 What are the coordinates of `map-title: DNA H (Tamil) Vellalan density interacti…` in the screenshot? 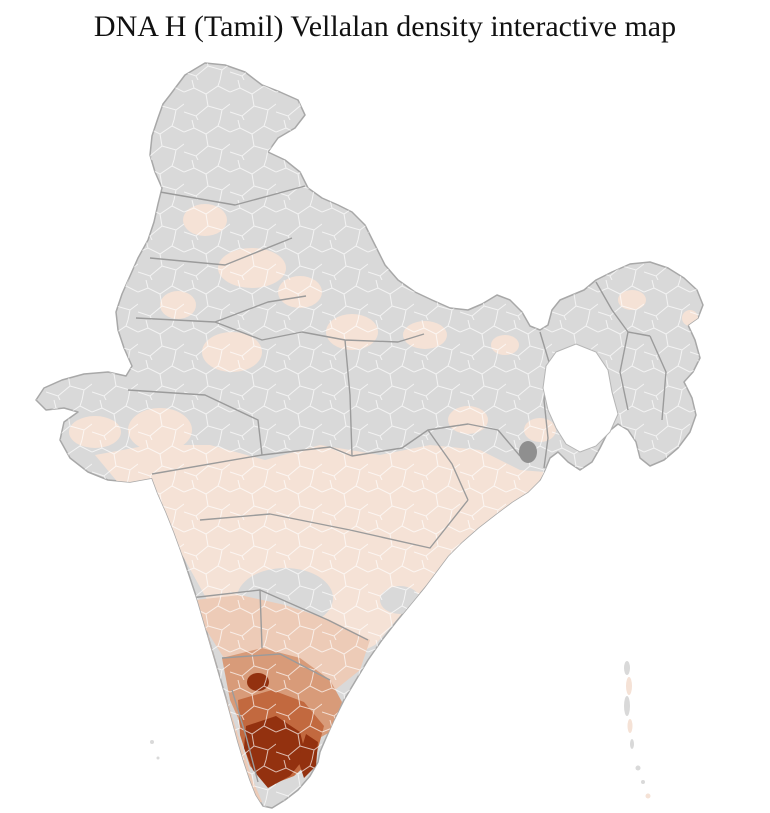 It's located at (385, 26).